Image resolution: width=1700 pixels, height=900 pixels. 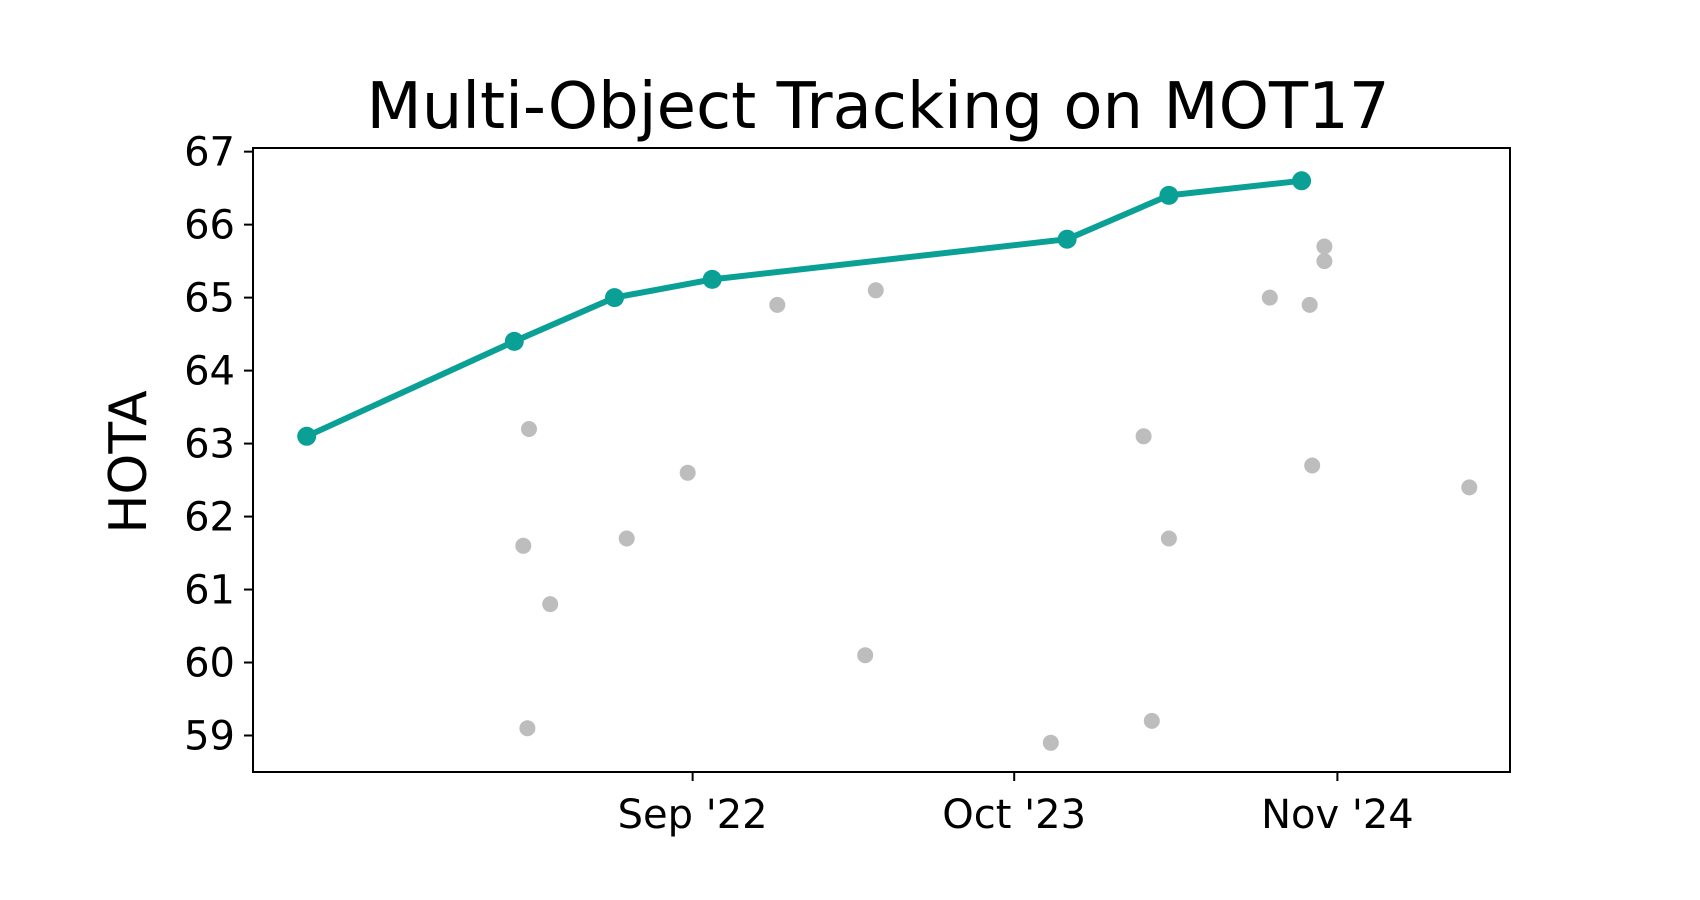 I want to click on x-tick-label: Nov '24, so click(x=1337, y=815).